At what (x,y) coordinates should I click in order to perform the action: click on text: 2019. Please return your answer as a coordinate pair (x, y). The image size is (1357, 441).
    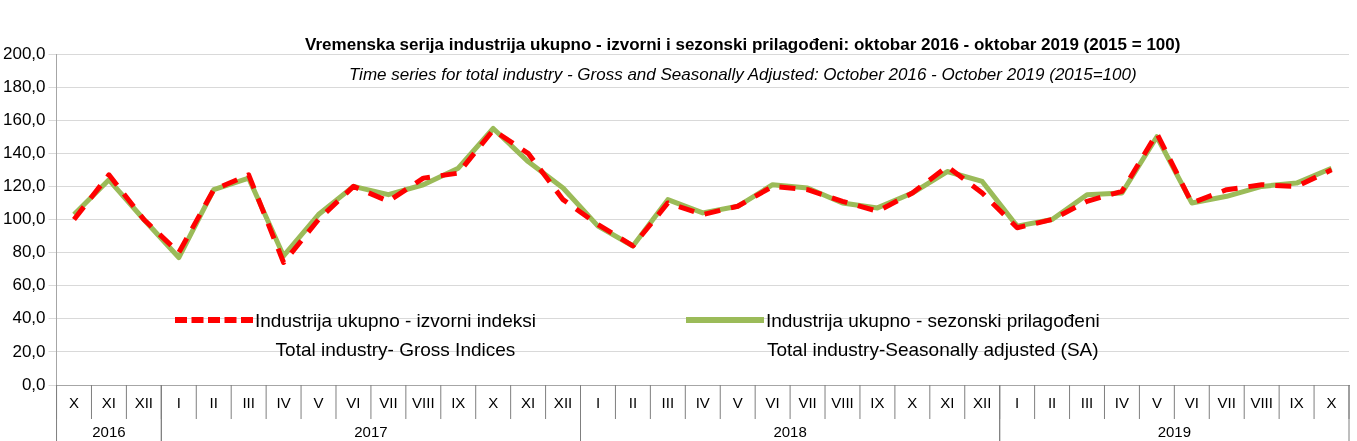
    Looking at the image, I should click on (1174, 432).